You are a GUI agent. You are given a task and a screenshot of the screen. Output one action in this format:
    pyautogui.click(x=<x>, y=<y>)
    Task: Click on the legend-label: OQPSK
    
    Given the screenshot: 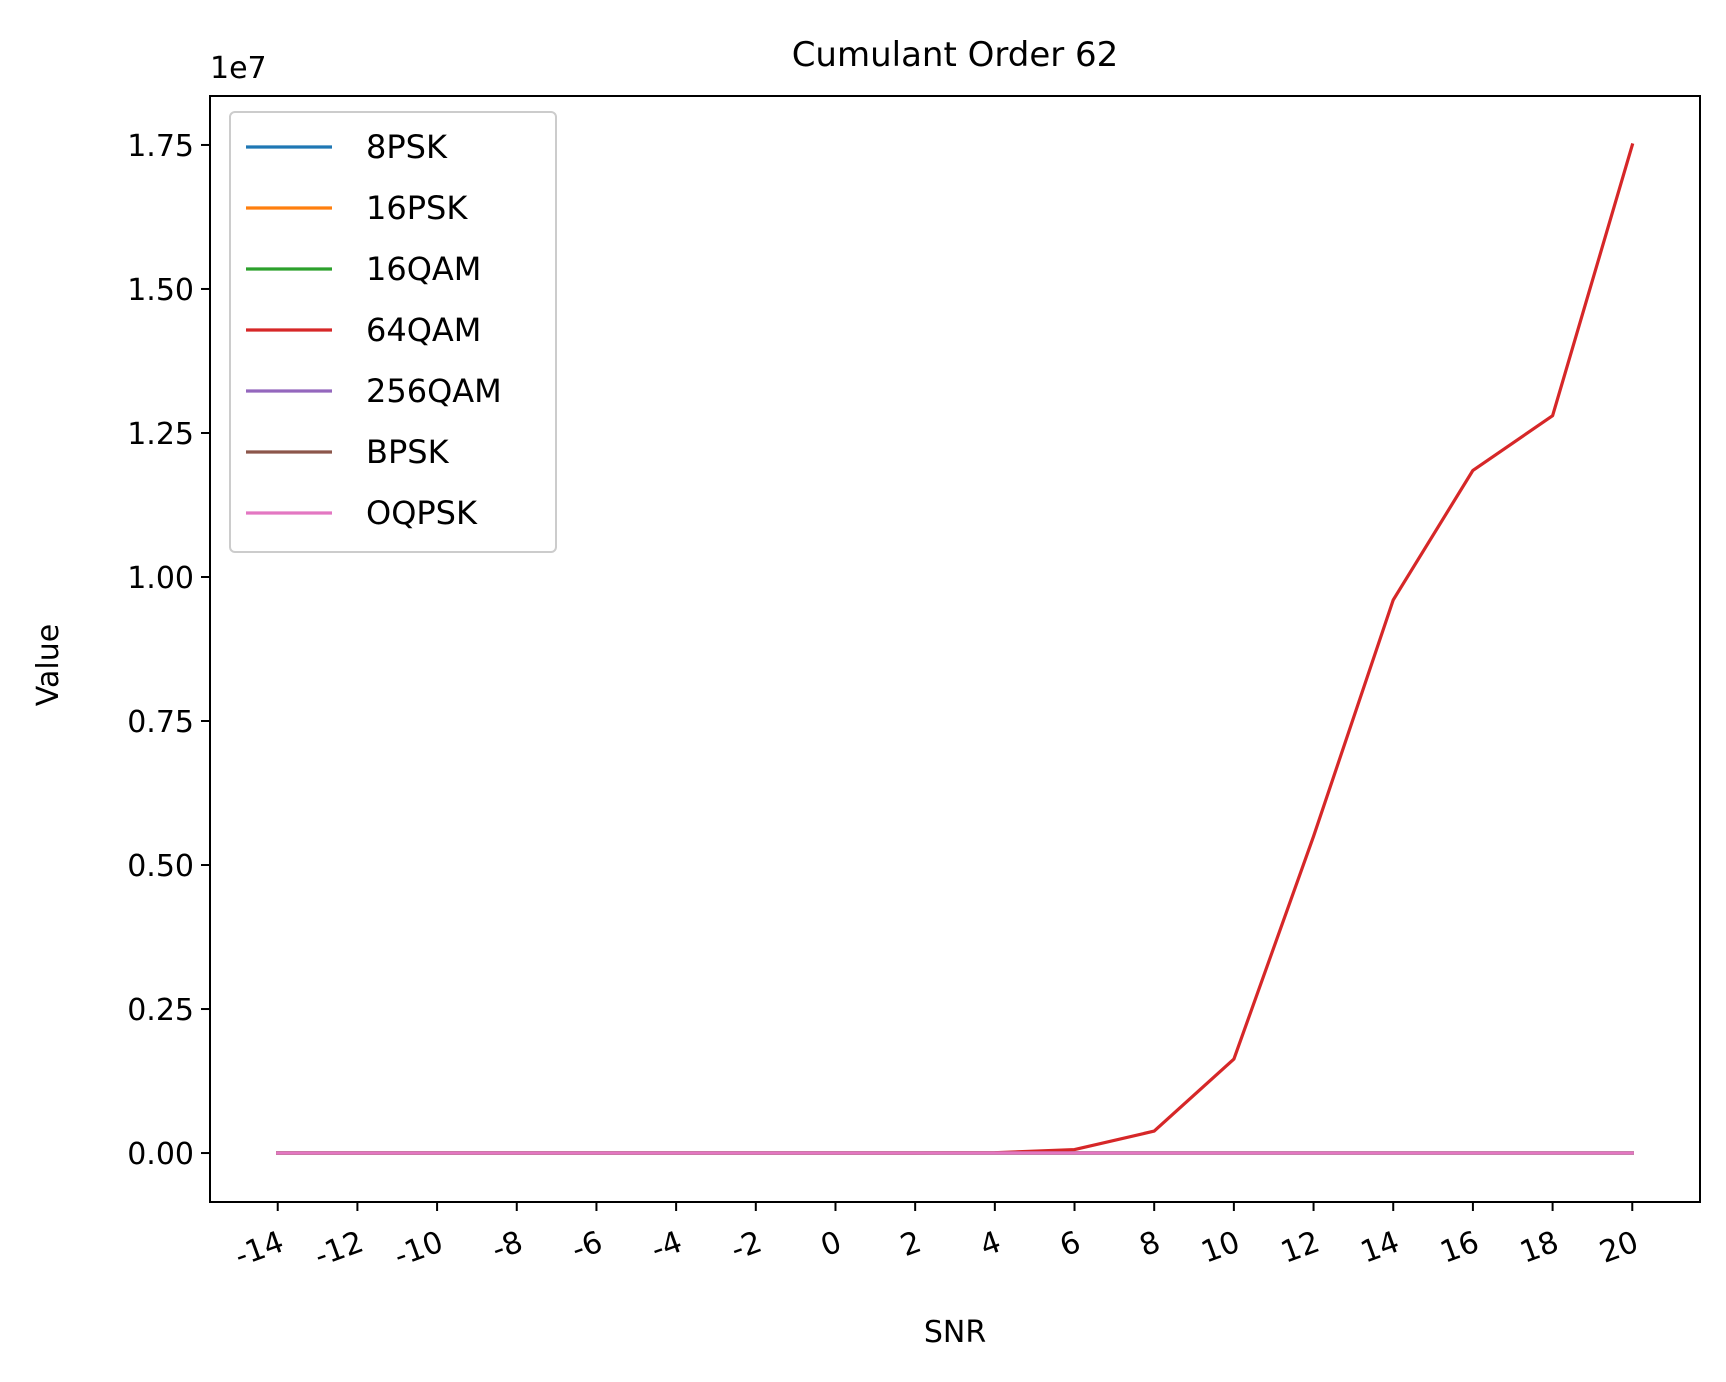 What is the action you would take?
    pyautogui.click(x=422, y=513)
    